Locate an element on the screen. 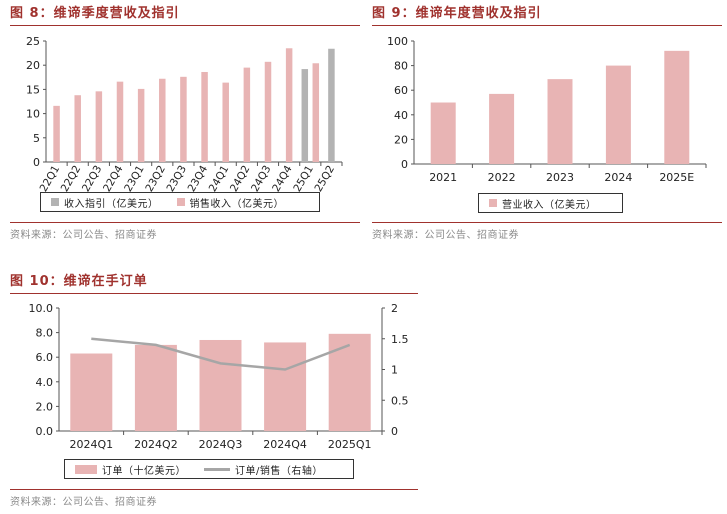 The image size is (727, 514). fig9-xtick-label: 2021 is located at coordinates (443, 177).